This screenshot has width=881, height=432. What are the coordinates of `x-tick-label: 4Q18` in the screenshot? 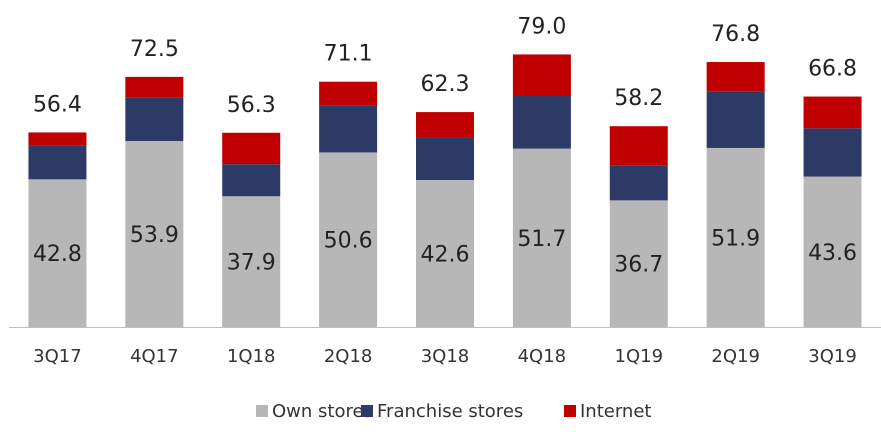 It's located at (542, 356).